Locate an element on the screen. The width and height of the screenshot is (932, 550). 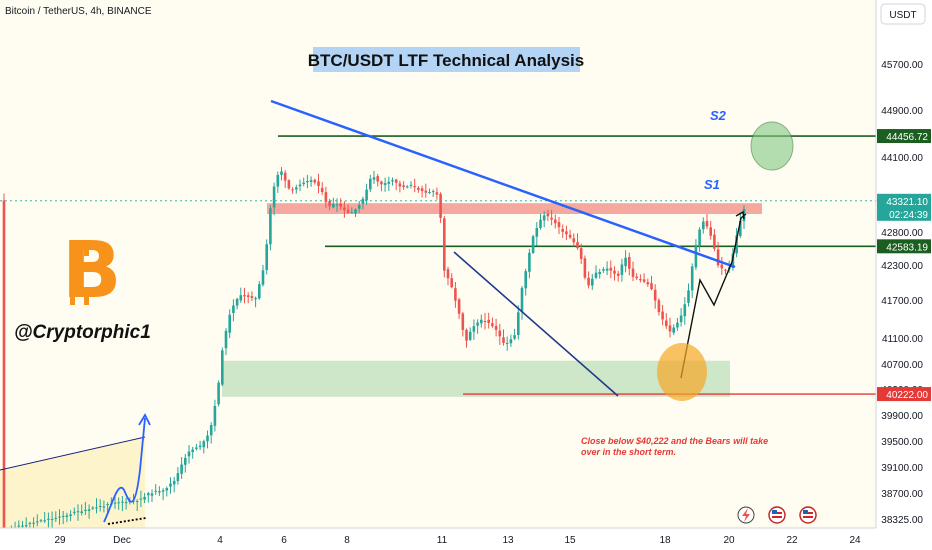
price-tag-label: 43321.10 is located at coordinates (907, 202).